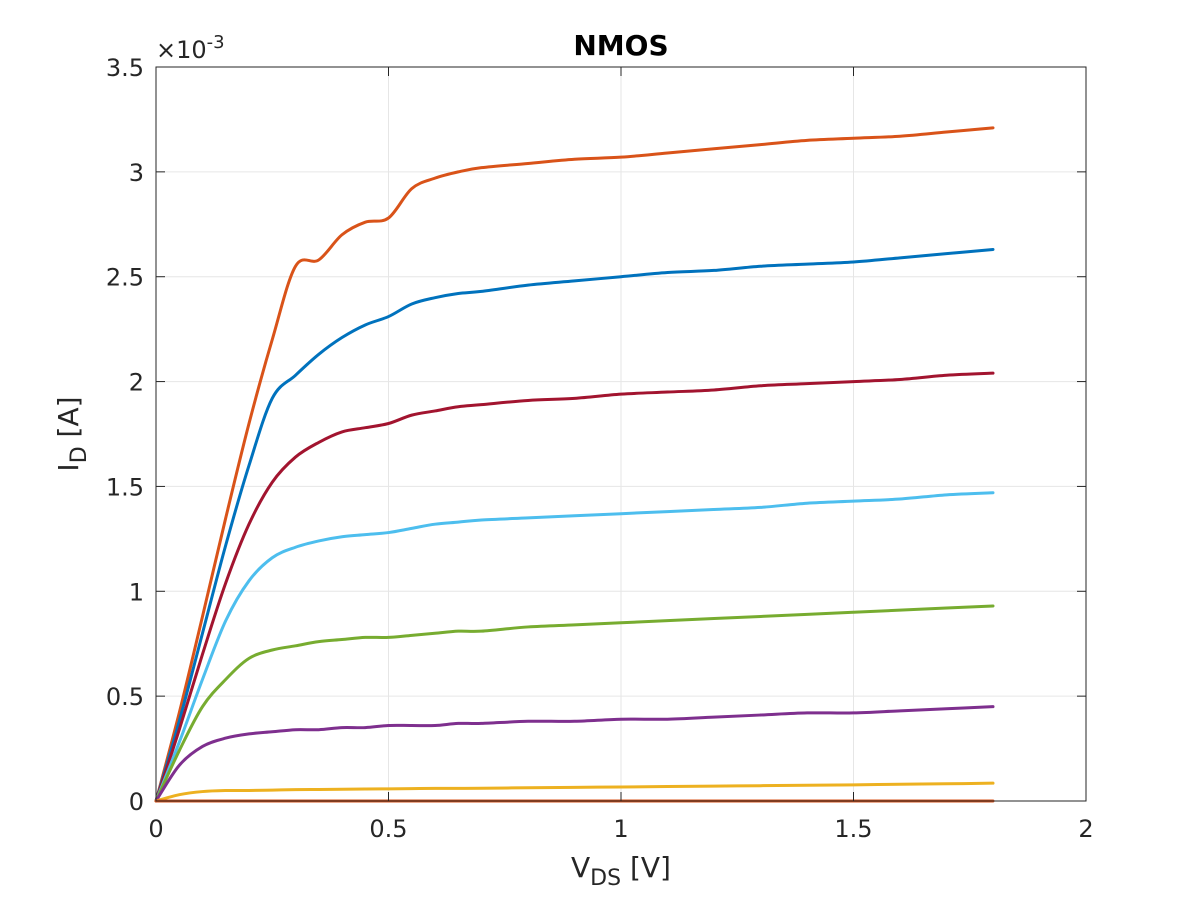  I want to click on y-axis-exponent-base: ×10, so click(181, 50).